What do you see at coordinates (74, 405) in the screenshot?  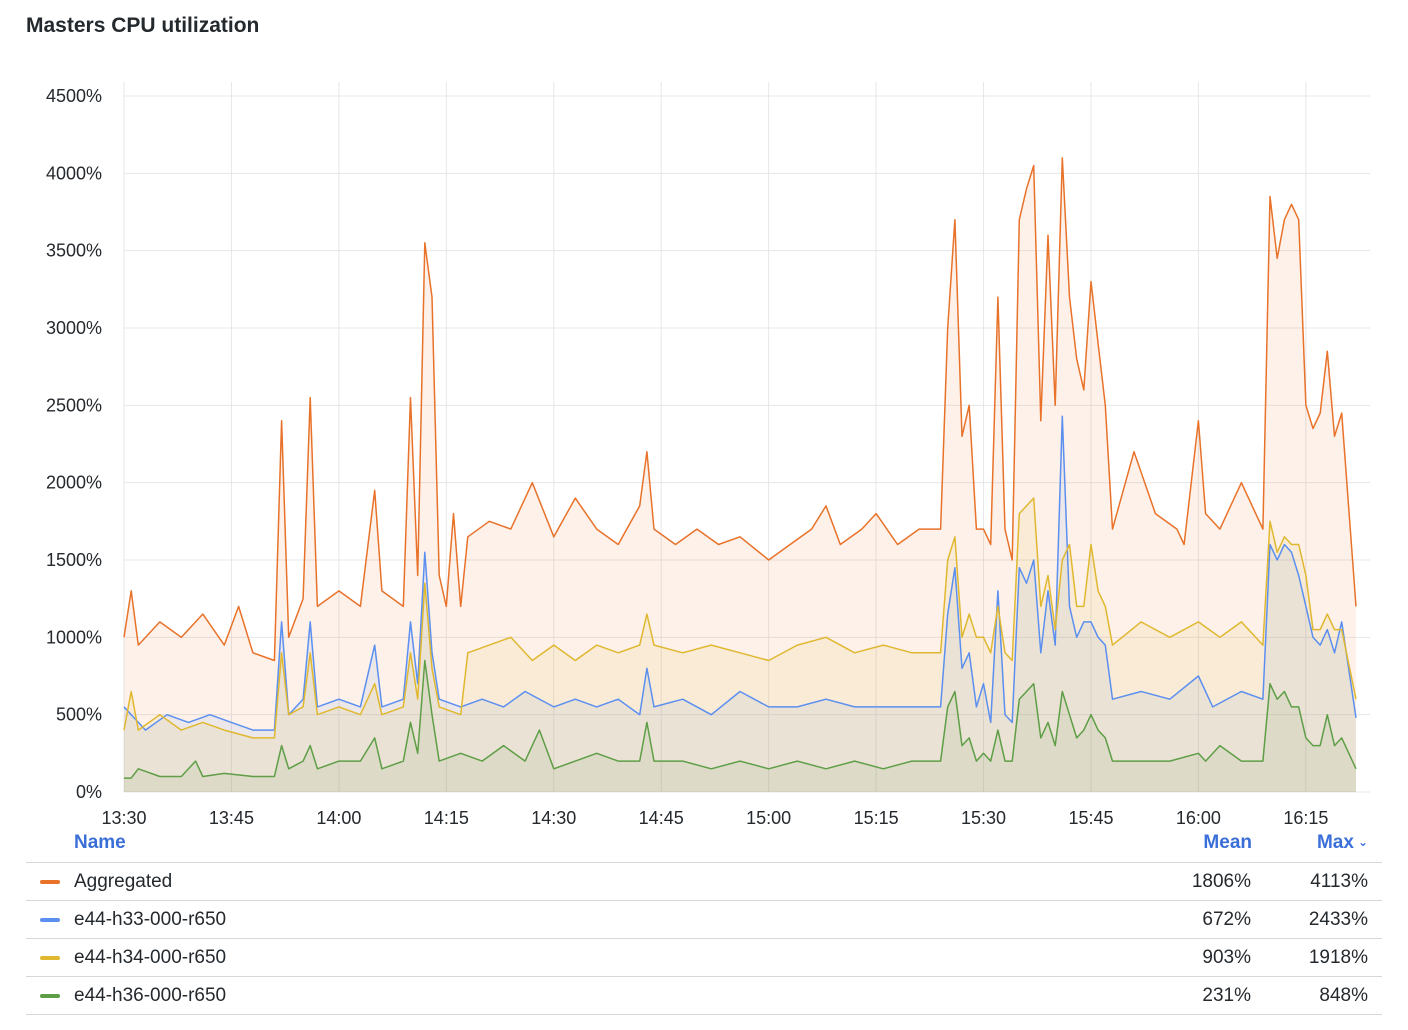 I see `y-tick-label: 2500%` at bounding box center [74, 405].